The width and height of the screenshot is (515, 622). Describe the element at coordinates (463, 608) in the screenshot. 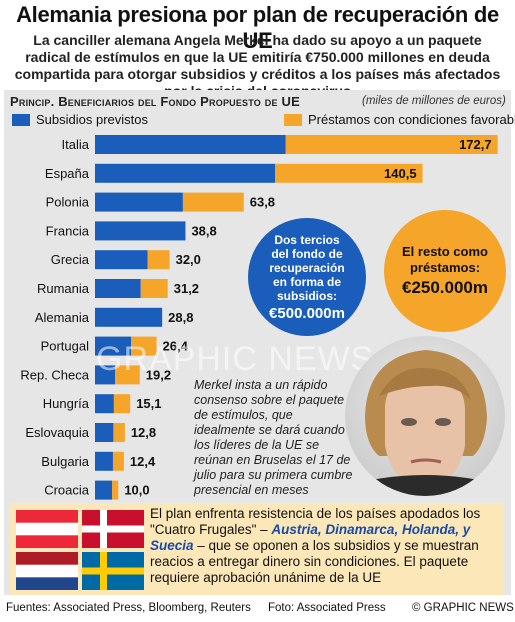

I see `footer-copyright: © GRAPHIC NEWS` at that location.